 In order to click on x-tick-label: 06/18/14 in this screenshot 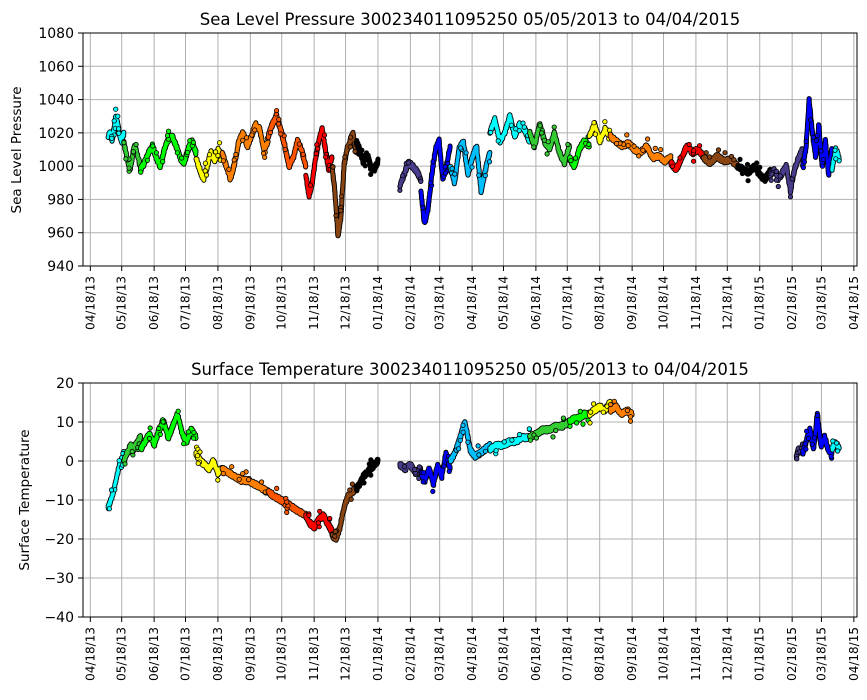, I will do `click(536, 303)`.